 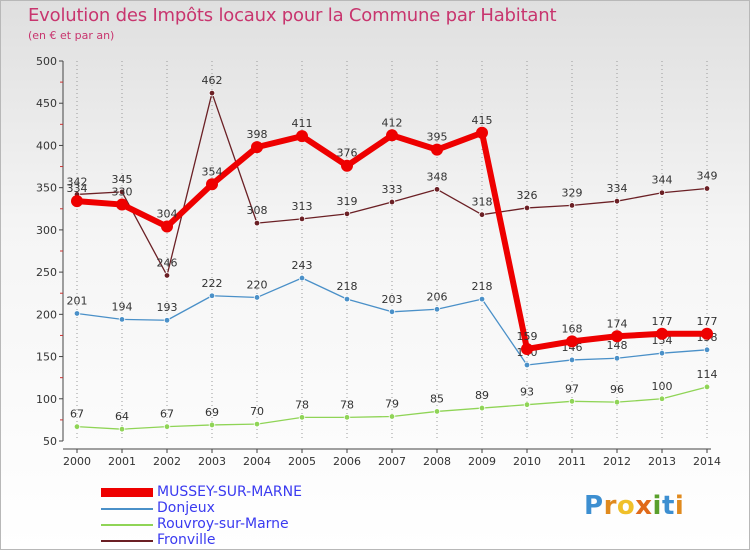 What do you see at coordinates (122, 461) in the screenshot?
I see `x-tick-label-2001: 2001` at bounding box center [122, 461].